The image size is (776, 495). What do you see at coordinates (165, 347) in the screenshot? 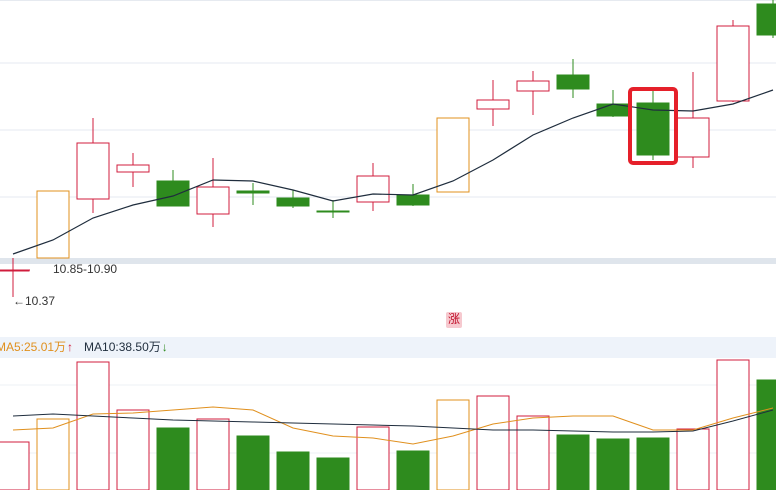
I see `legend-arrow: ↓` at bounding box center [165, 347].